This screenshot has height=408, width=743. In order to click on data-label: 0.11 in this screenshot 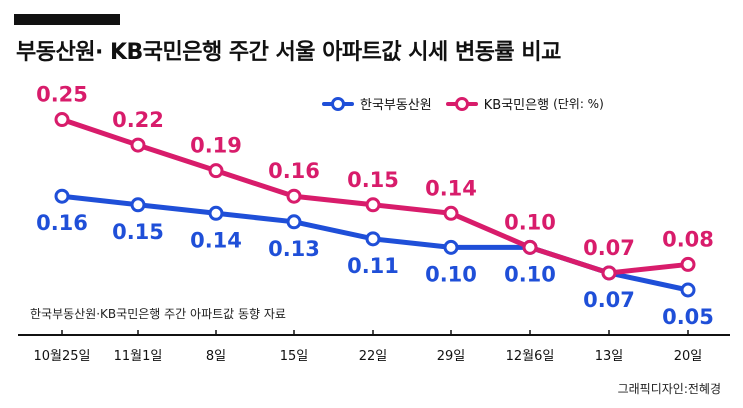, I will do `click(373, 266)`.